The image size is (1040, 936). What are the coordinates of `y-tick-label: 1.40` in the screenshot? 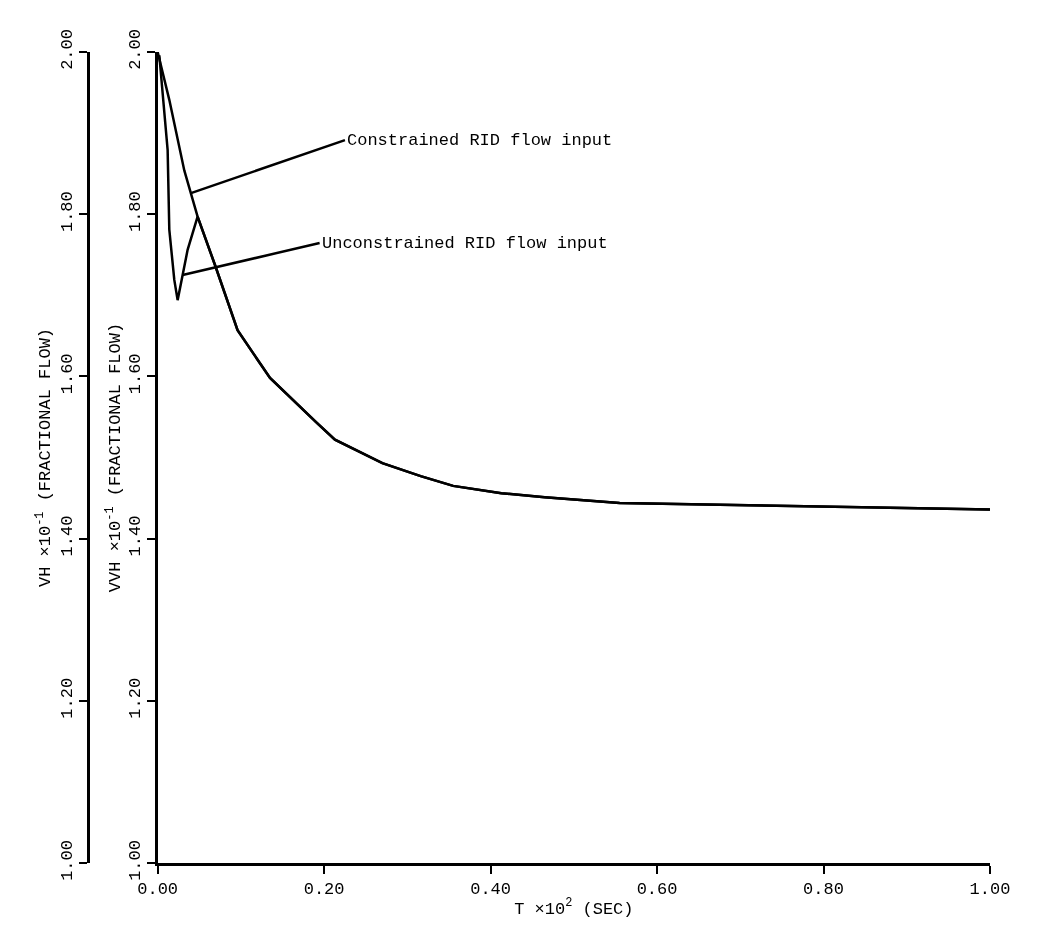 It's located at (68, 536).